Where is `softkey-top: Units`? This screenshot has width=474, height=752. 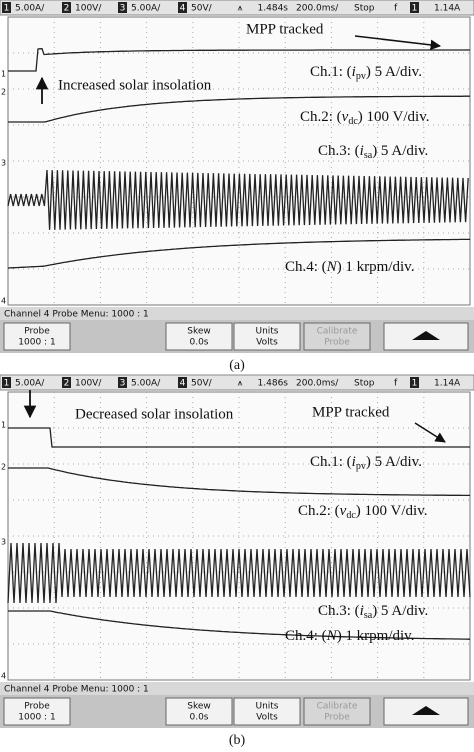
softkey-top: Units is located at coordinates (266, 707).